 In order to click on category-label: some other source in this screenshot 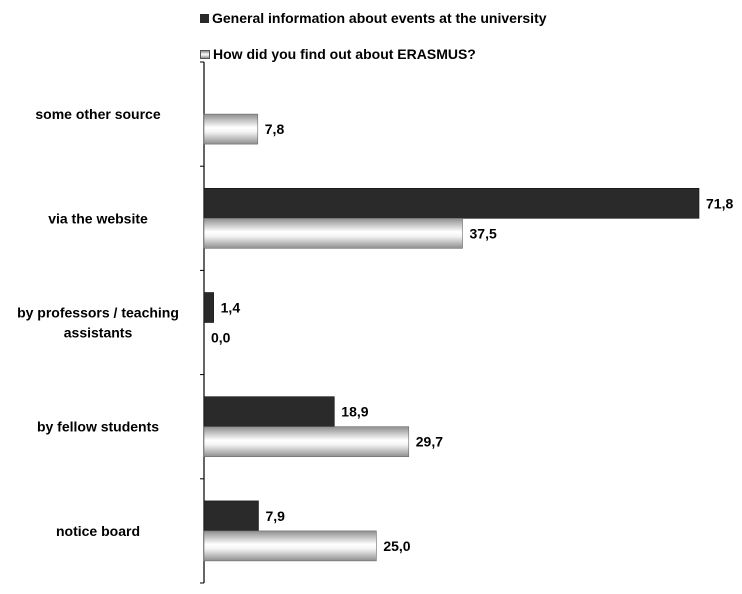, I will do `click(97, 114)`.